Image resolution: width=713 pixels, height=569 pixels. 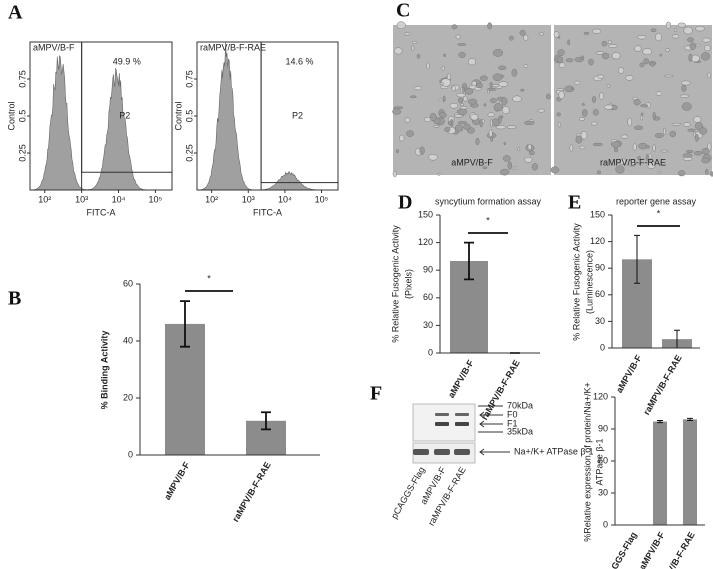 I want to click on y-axis-label: %Relative expression of protein/Na+/K+, so click(x=587, y=462).